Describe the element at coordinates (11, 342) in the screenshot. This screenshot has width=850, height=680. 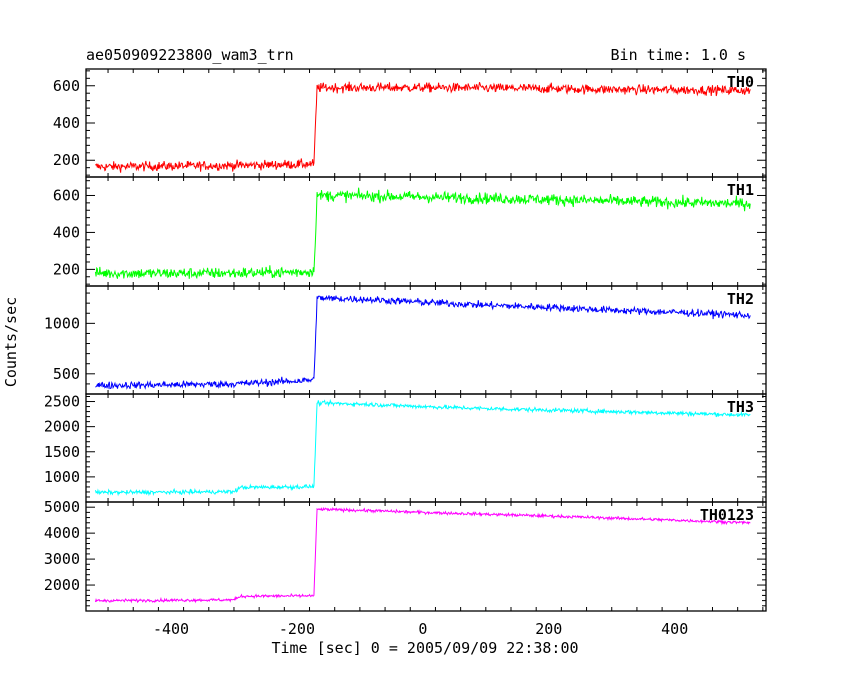
I see `y-axis-label: Counts/sec` at that location.